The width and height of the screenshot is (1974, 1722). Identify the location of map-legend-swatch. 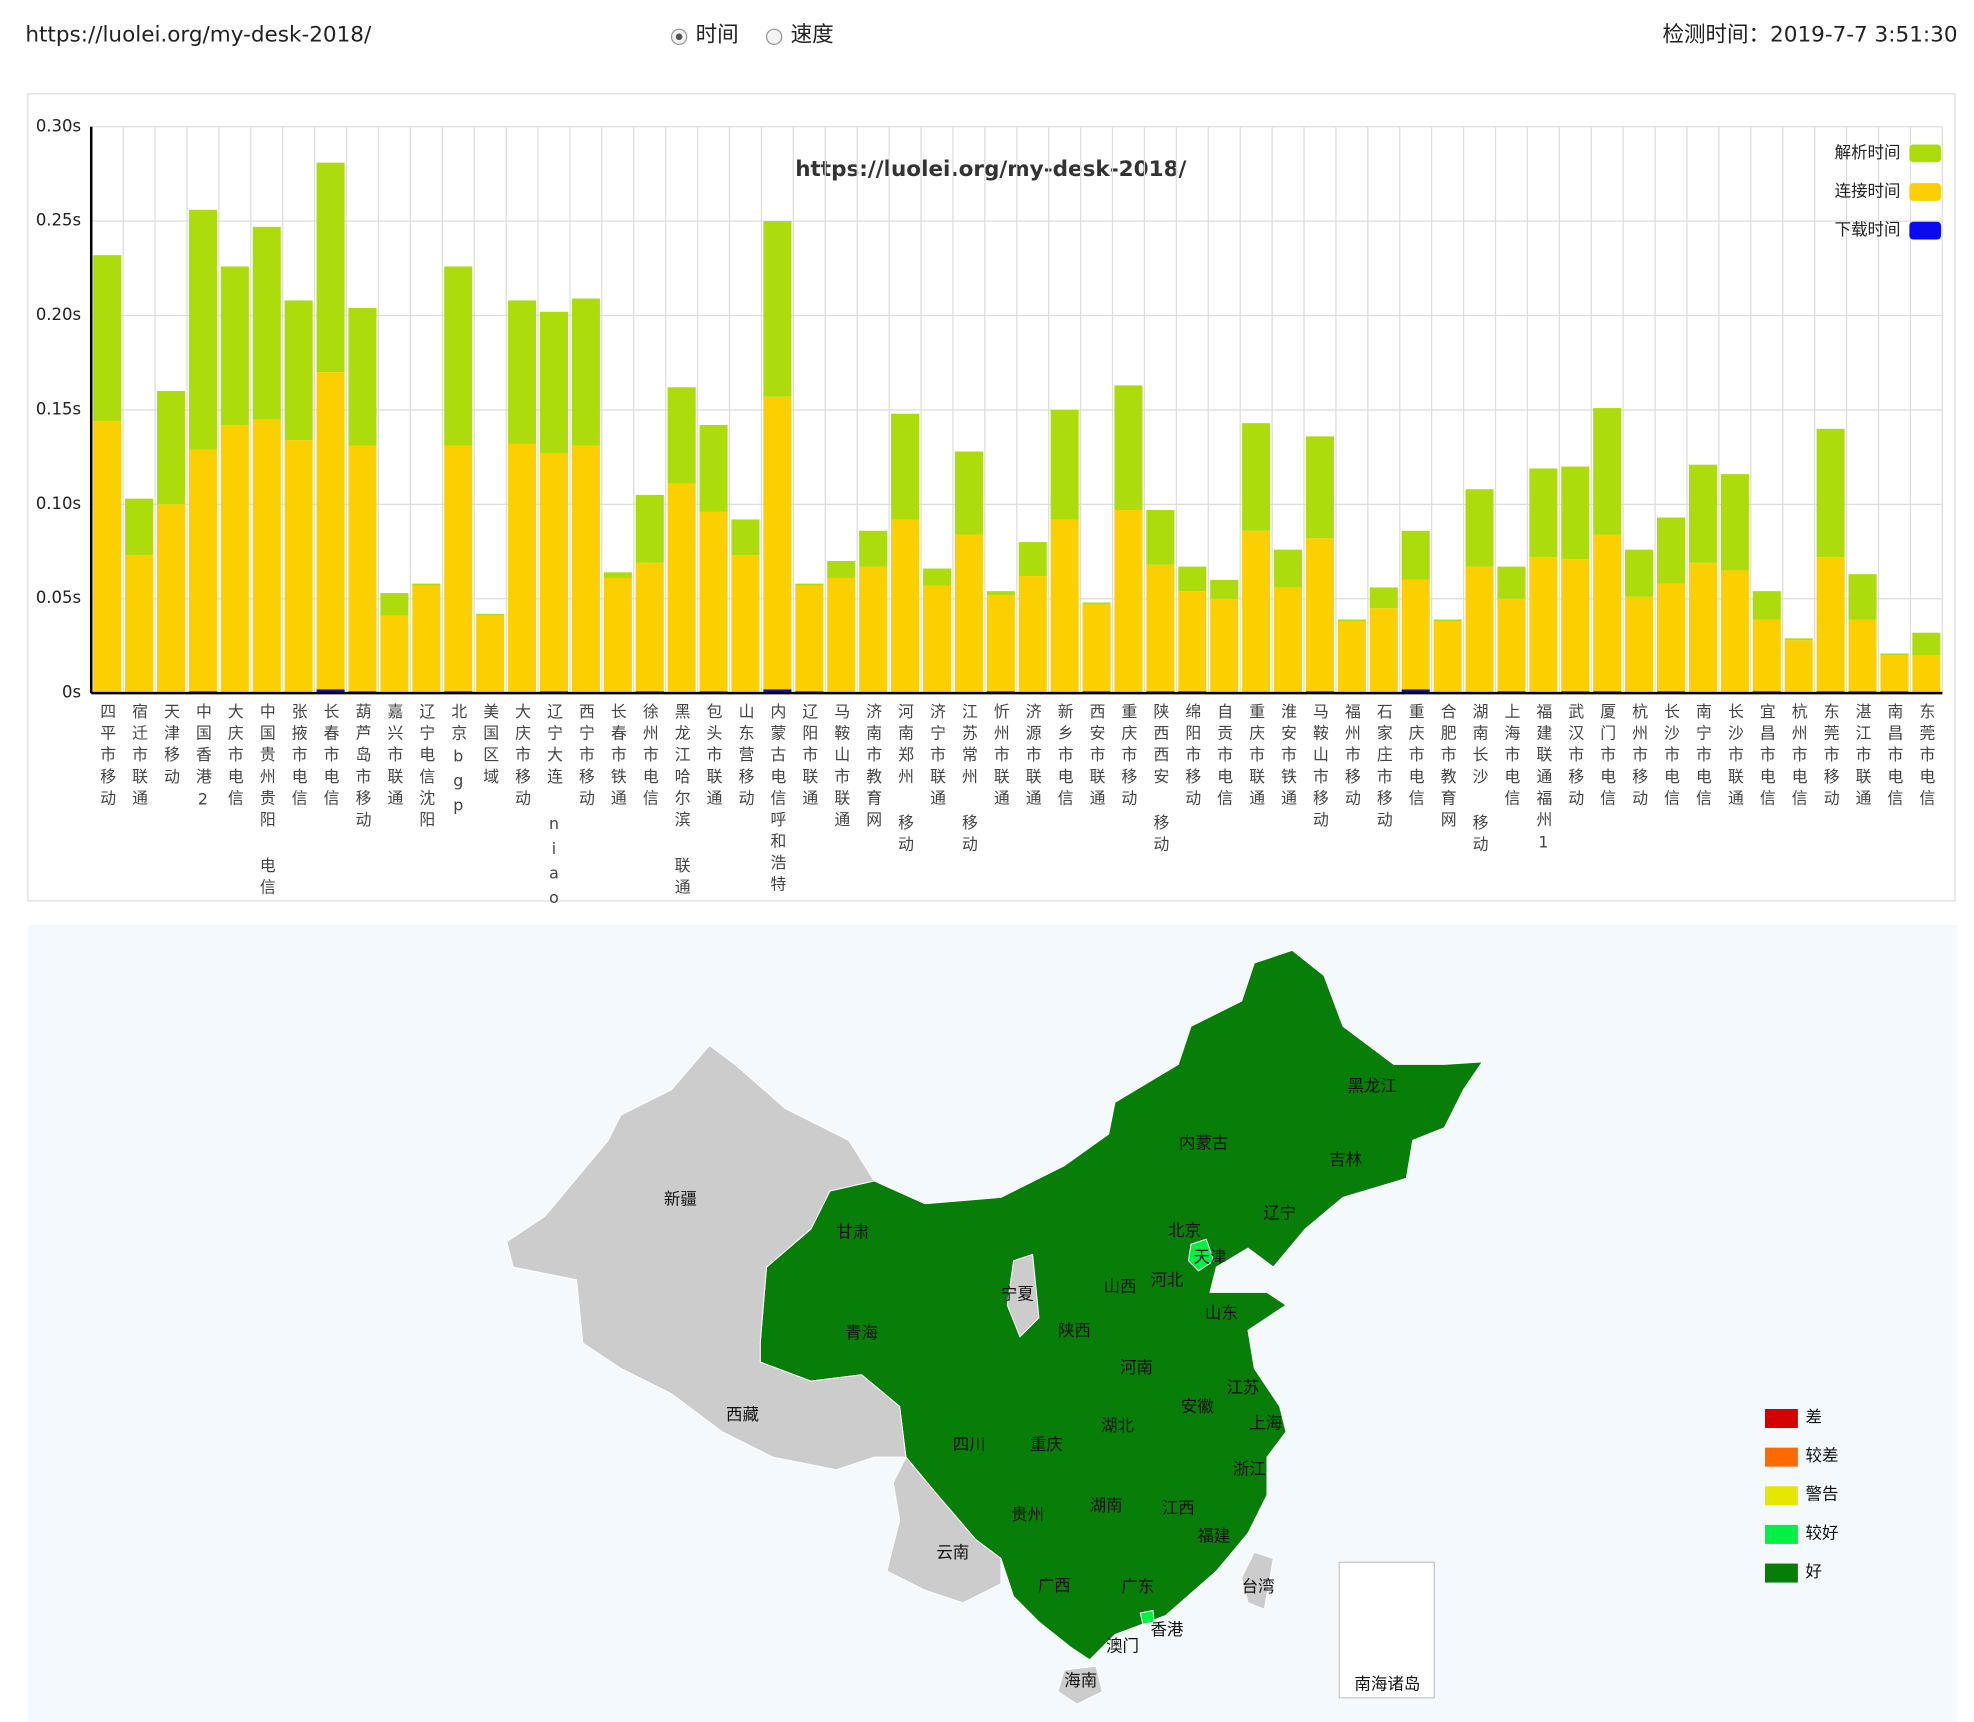
(1781, 1573).